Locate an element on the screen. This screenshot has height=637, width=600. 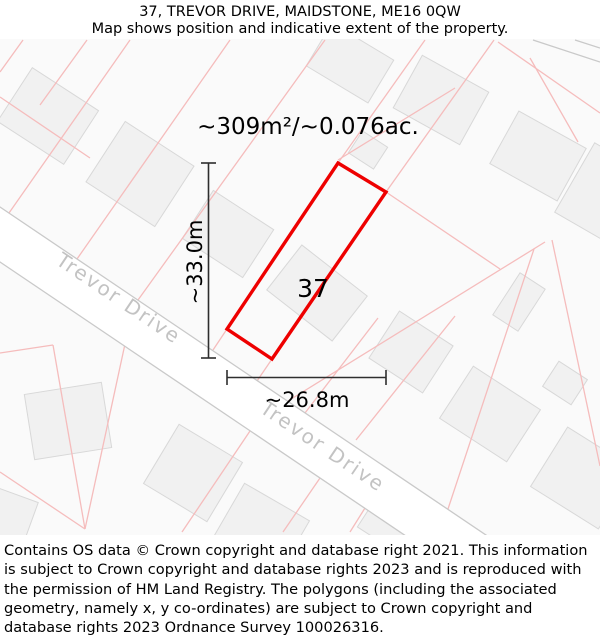
width-dimension is located at coordinates (306, 377).